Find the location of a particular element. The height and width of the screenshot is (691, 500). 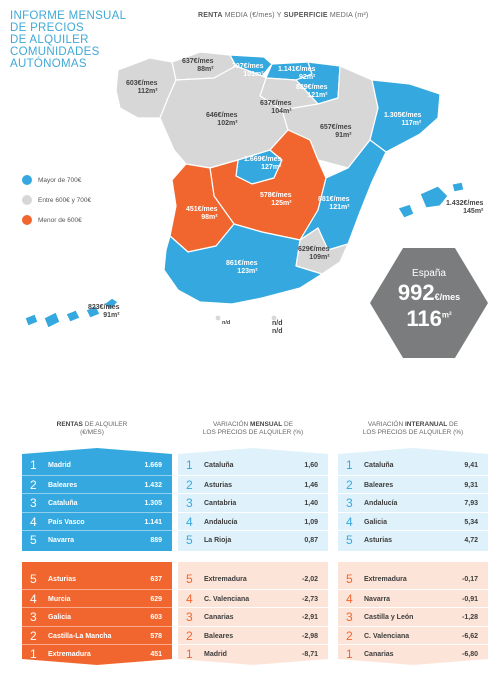

legend-label: Mayor de 700€ is located at coordinates (60, 180).